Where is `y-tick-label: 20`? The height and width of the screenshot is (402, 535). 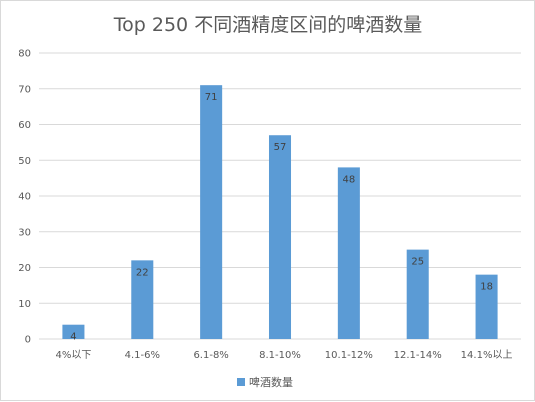 y-tick-label: 20 is located at coordinates (24, 268).